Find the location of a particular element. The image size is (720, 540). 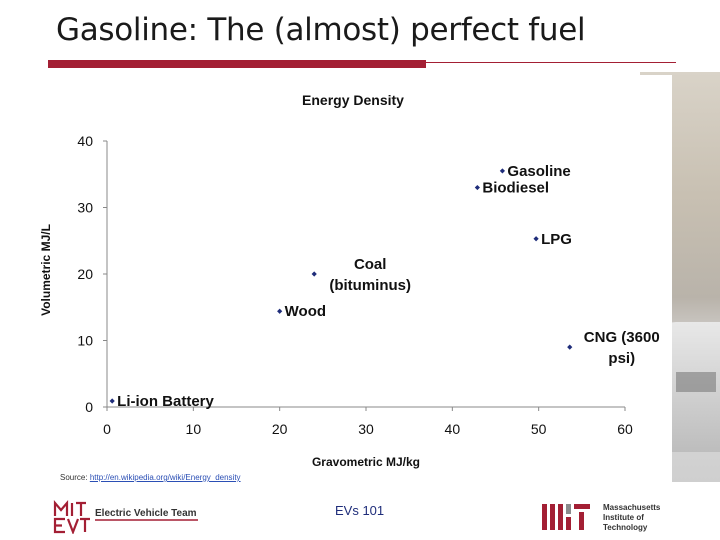

right-logo-line-2: Institute of is located at coordinates (623, 517).